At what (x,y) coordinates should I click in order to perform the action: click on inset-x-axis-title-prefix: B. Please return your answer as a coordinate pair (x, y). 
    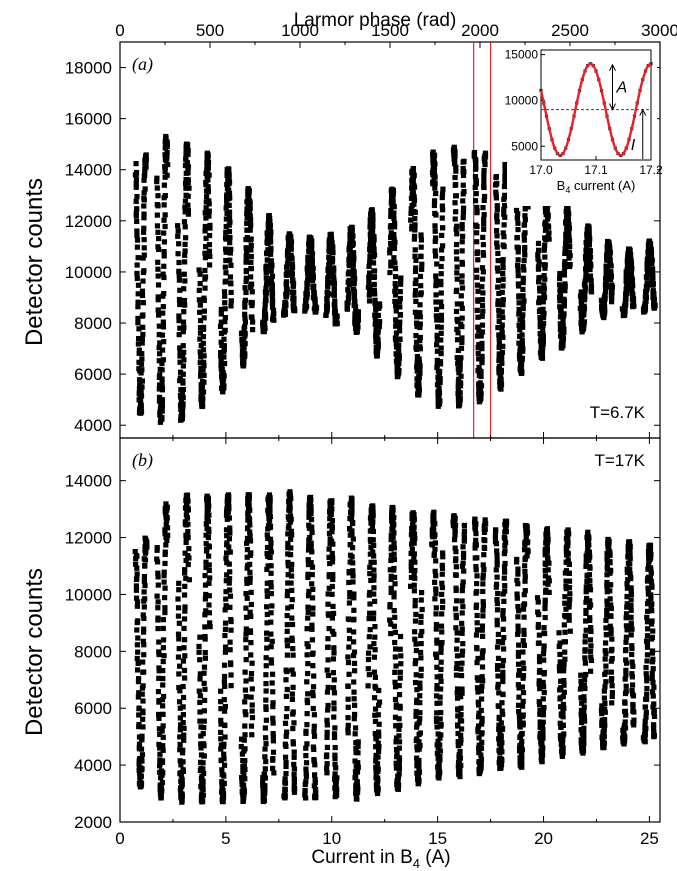
    Looking at the image, I should click on (561, 185).